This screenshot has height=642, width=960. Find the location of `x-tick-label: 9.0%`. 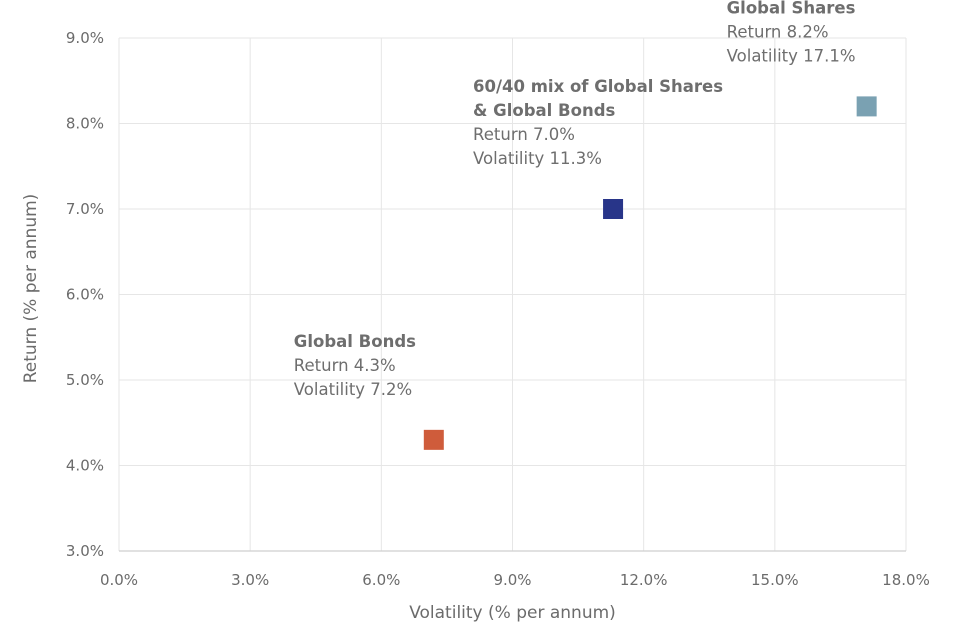

x-tick-label: 9.0% is located at coordinates (512, 580).